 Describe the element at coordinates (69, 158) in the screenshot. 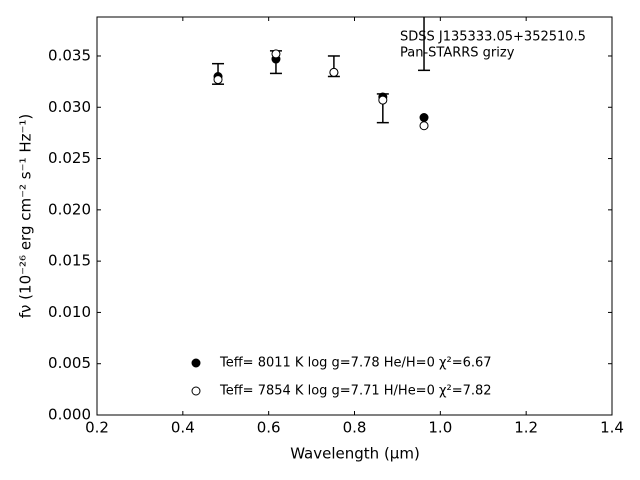

I see `y-tick-label: 0.025` at that location.